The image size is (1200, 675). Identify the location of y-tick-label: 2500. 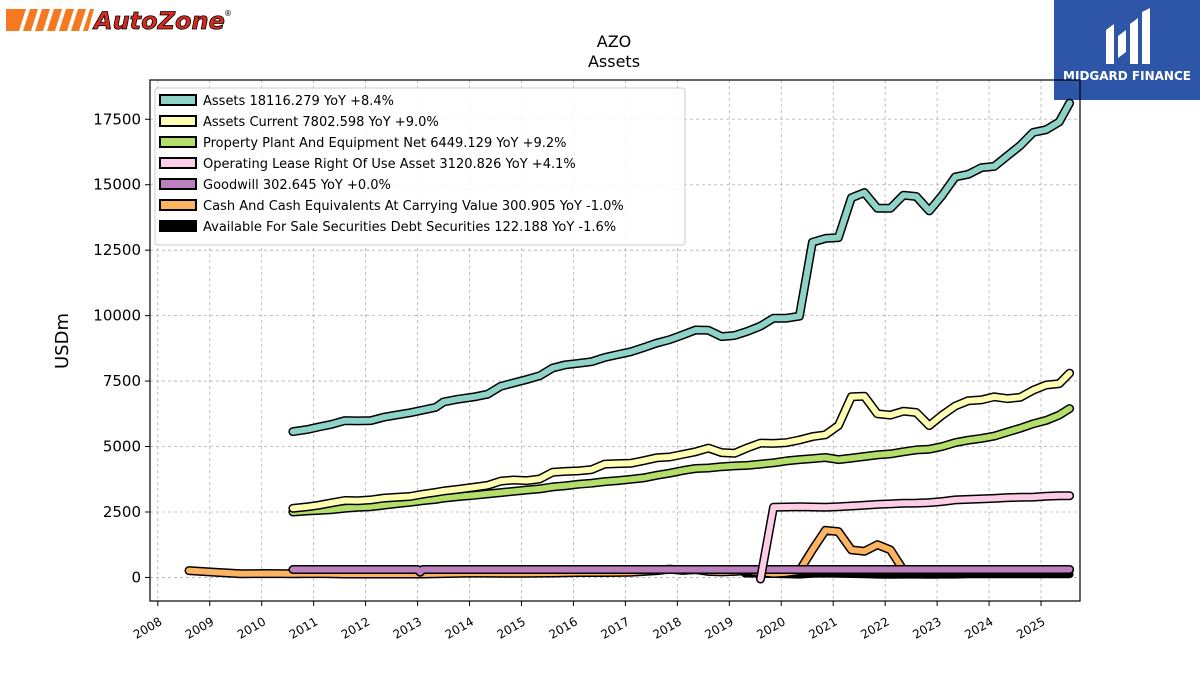
(122, 512).